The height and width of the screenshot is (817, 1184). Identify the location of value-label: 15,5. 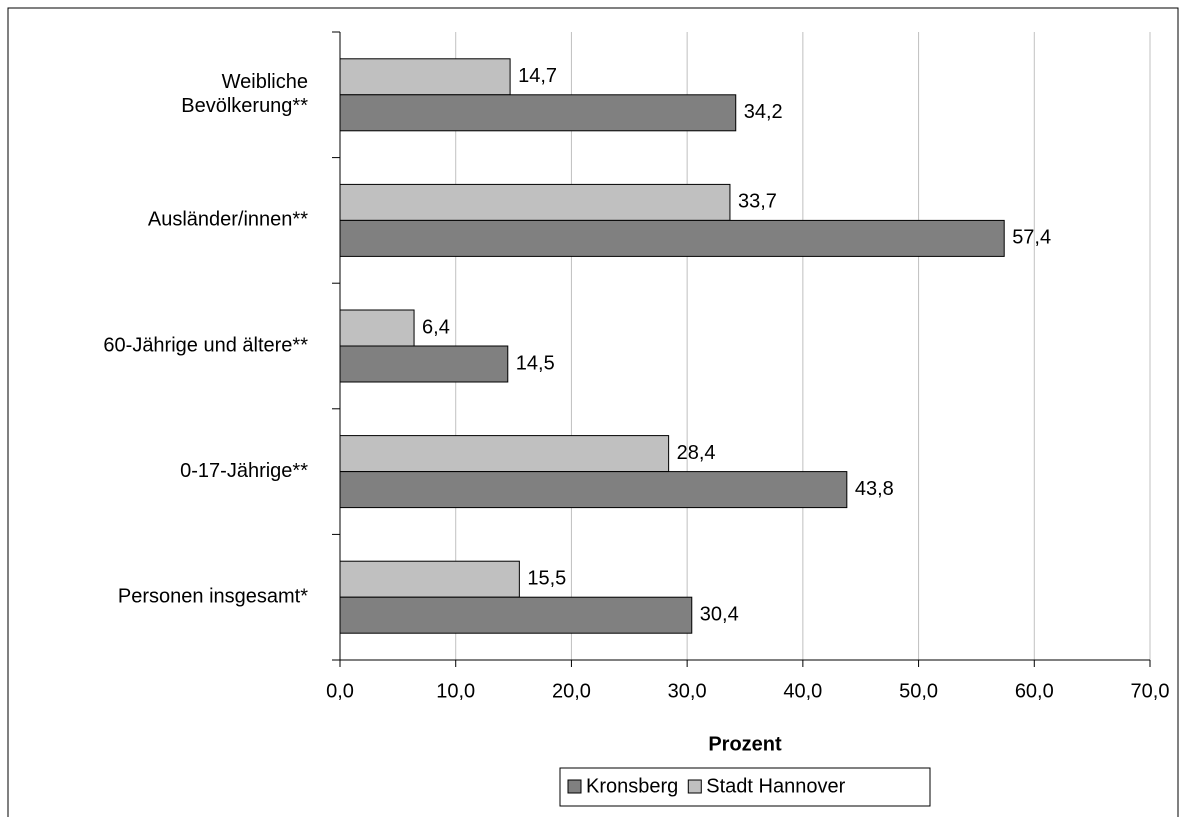
(546, 578).